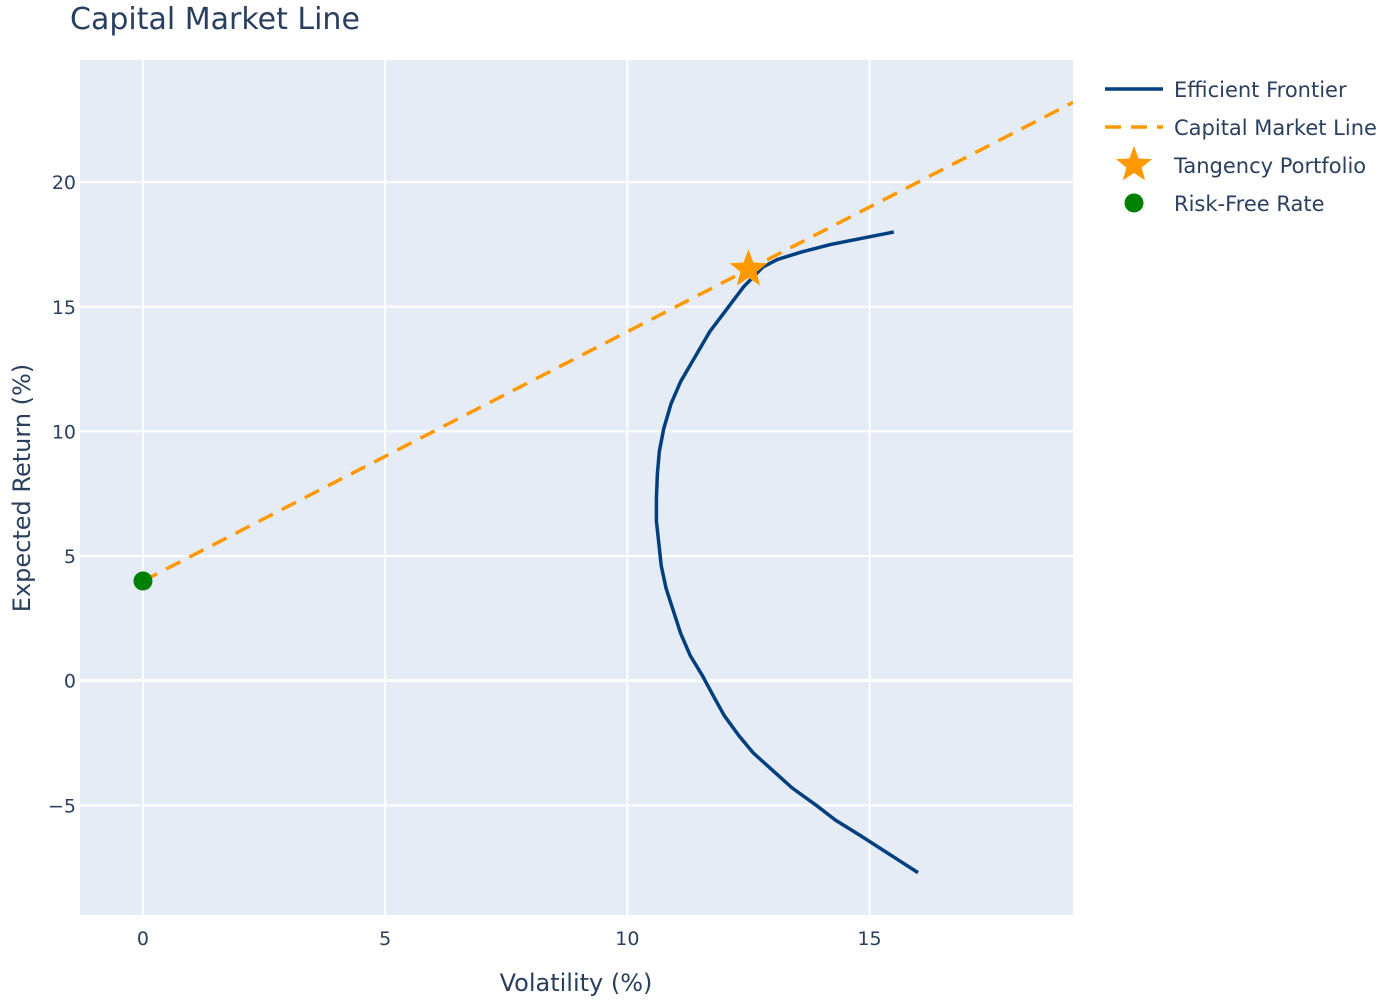 This screenshot has height=1000, width=1400. What do you see at coordinates (748, 267) in the screenshot?
I see `tangency-portfolio-marker` at bounding box center [748, 267].